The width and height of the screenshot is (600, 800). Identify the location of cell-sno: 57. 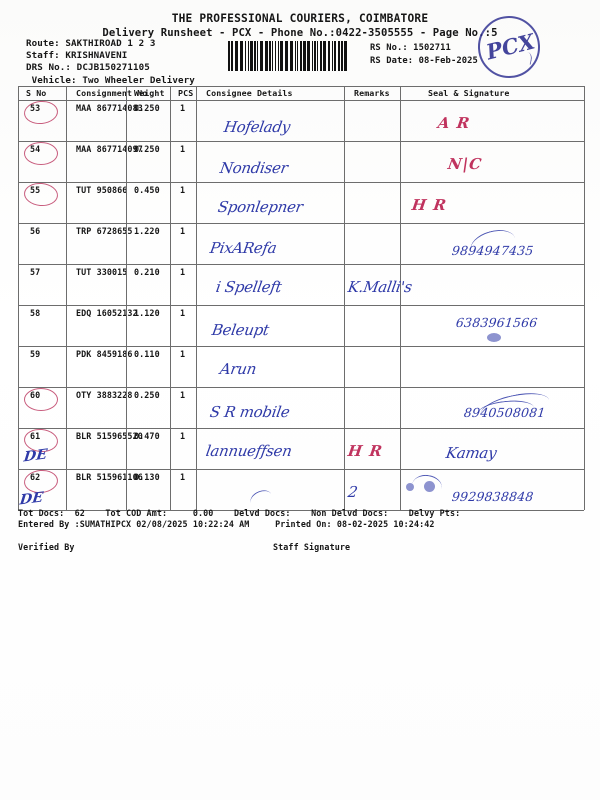
(35, 272).